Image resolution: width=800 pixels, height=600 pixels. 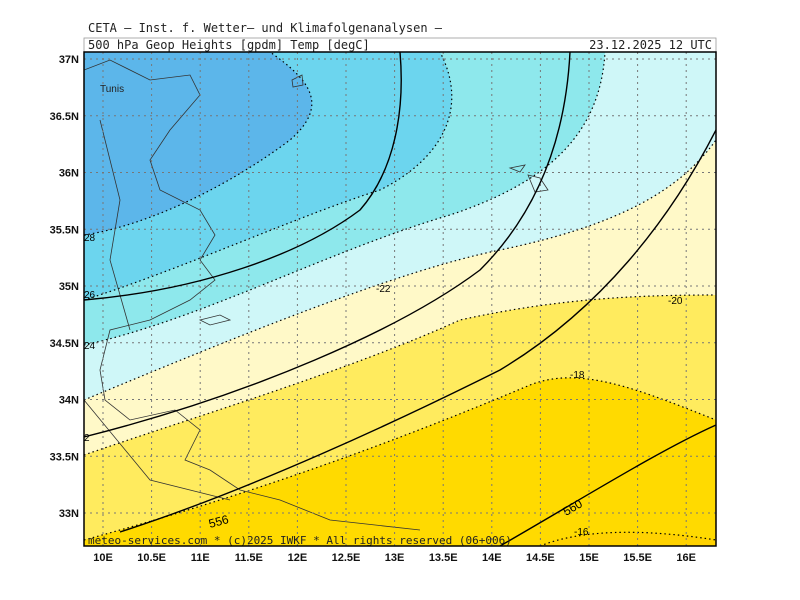 What do you see at coordinates (346, 558) in the screenshot?
I see `lon-label: 12.5E` at bounding box center [346, 558].